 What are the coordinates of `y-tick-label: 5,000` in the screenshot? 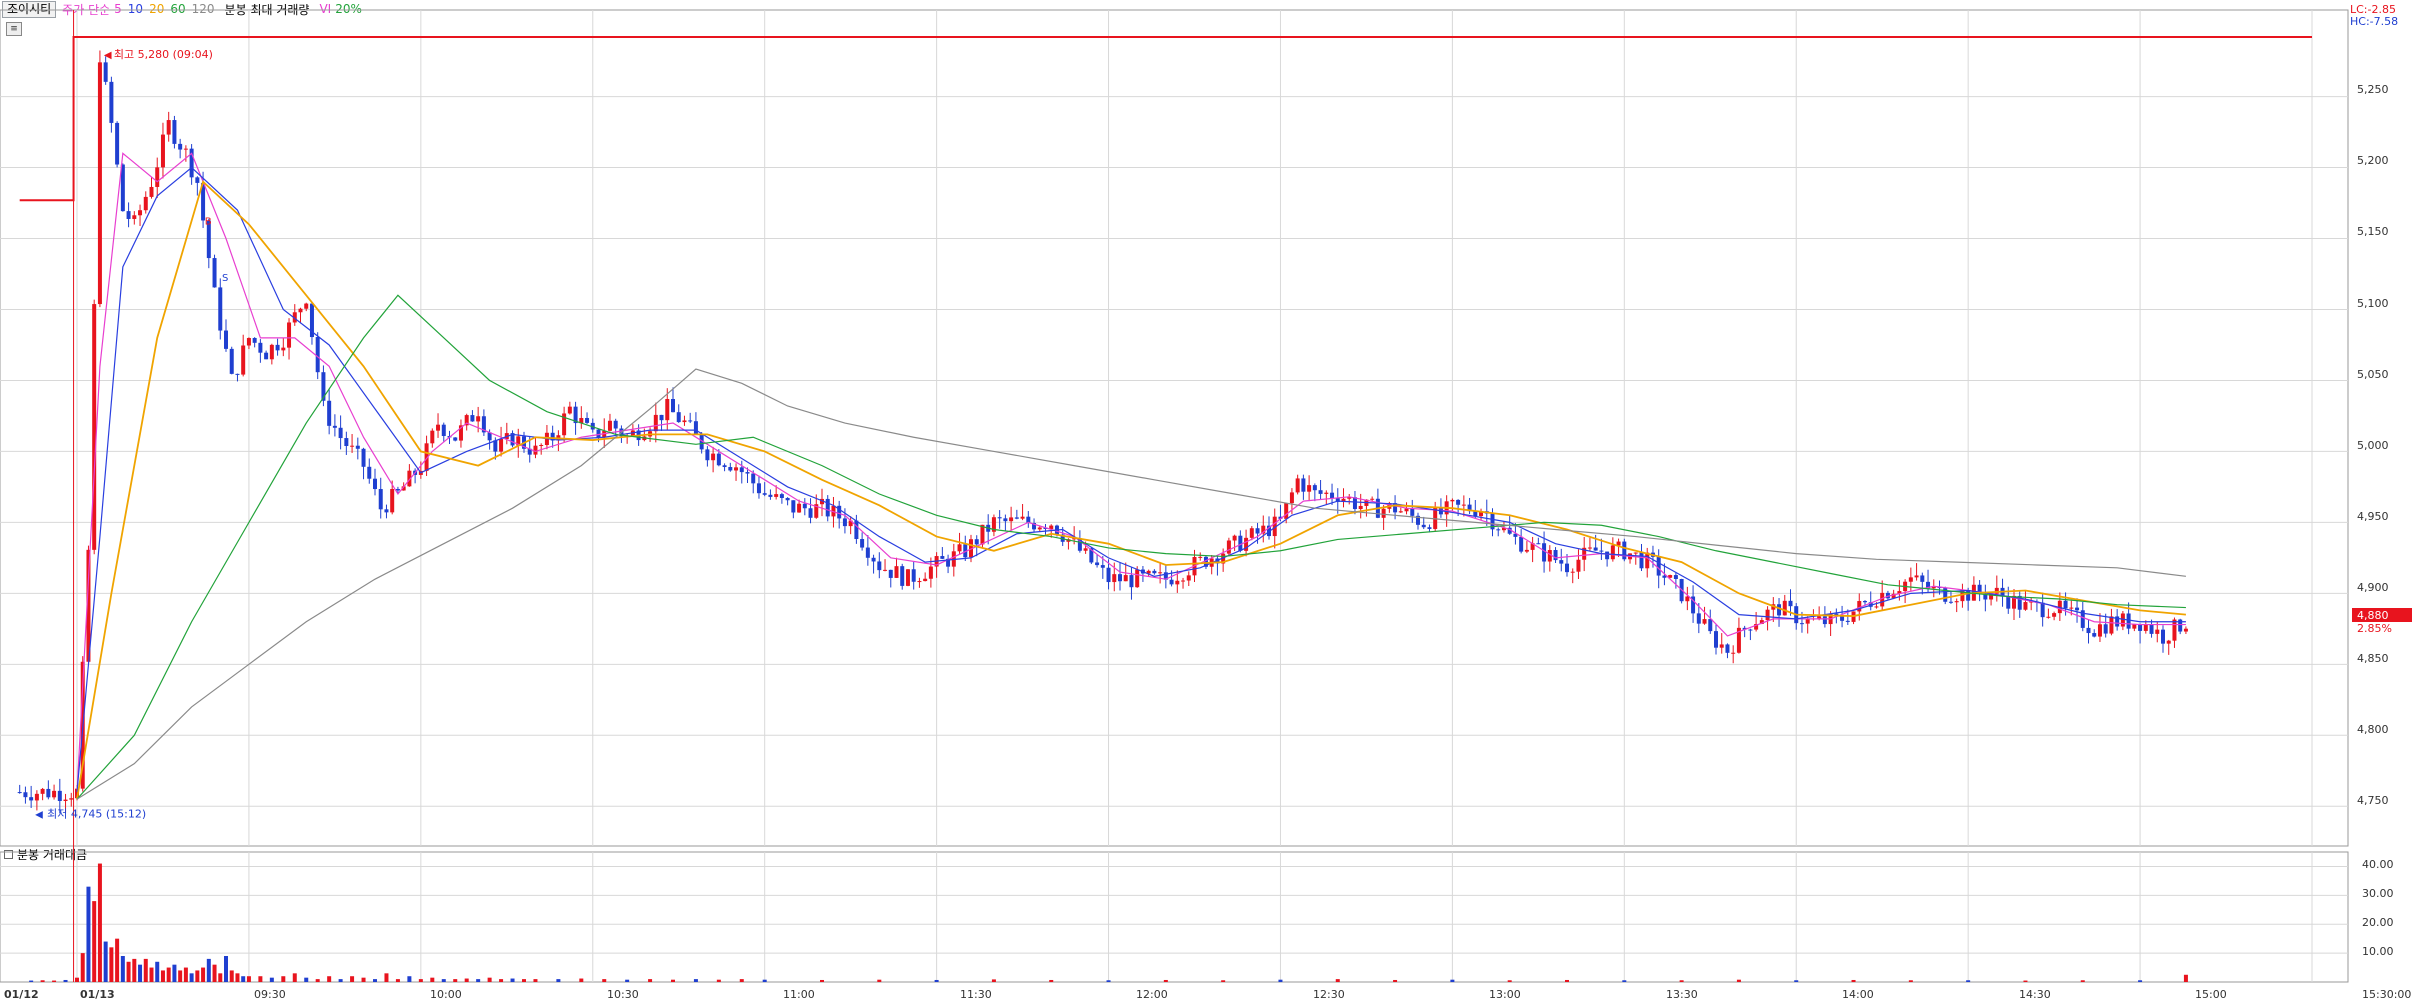 It's located at (2373, 445).